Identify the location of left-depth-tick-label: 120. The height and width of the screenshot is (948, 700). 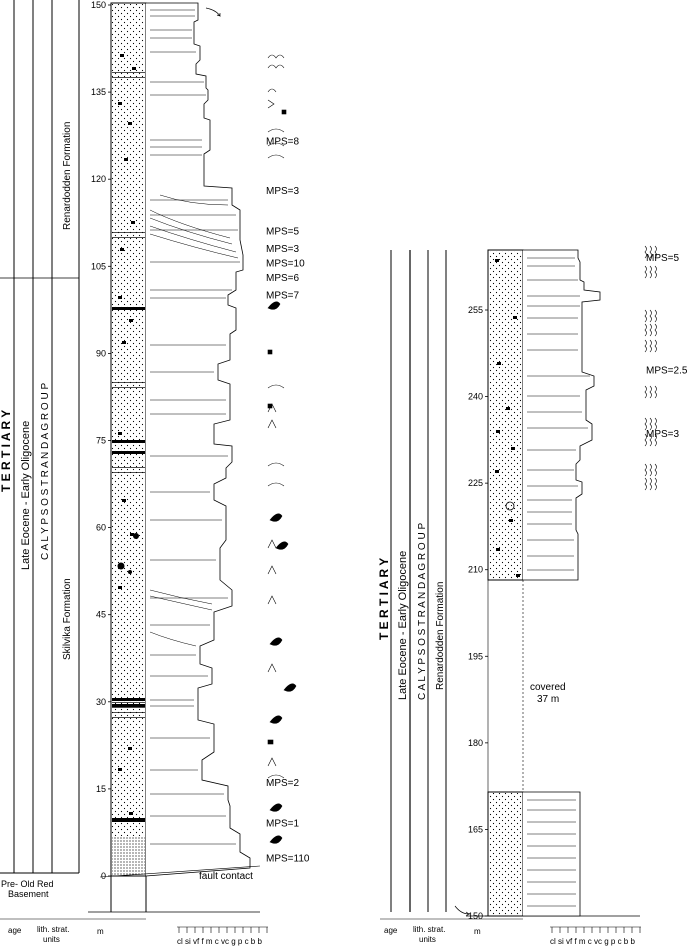
(98, 179).